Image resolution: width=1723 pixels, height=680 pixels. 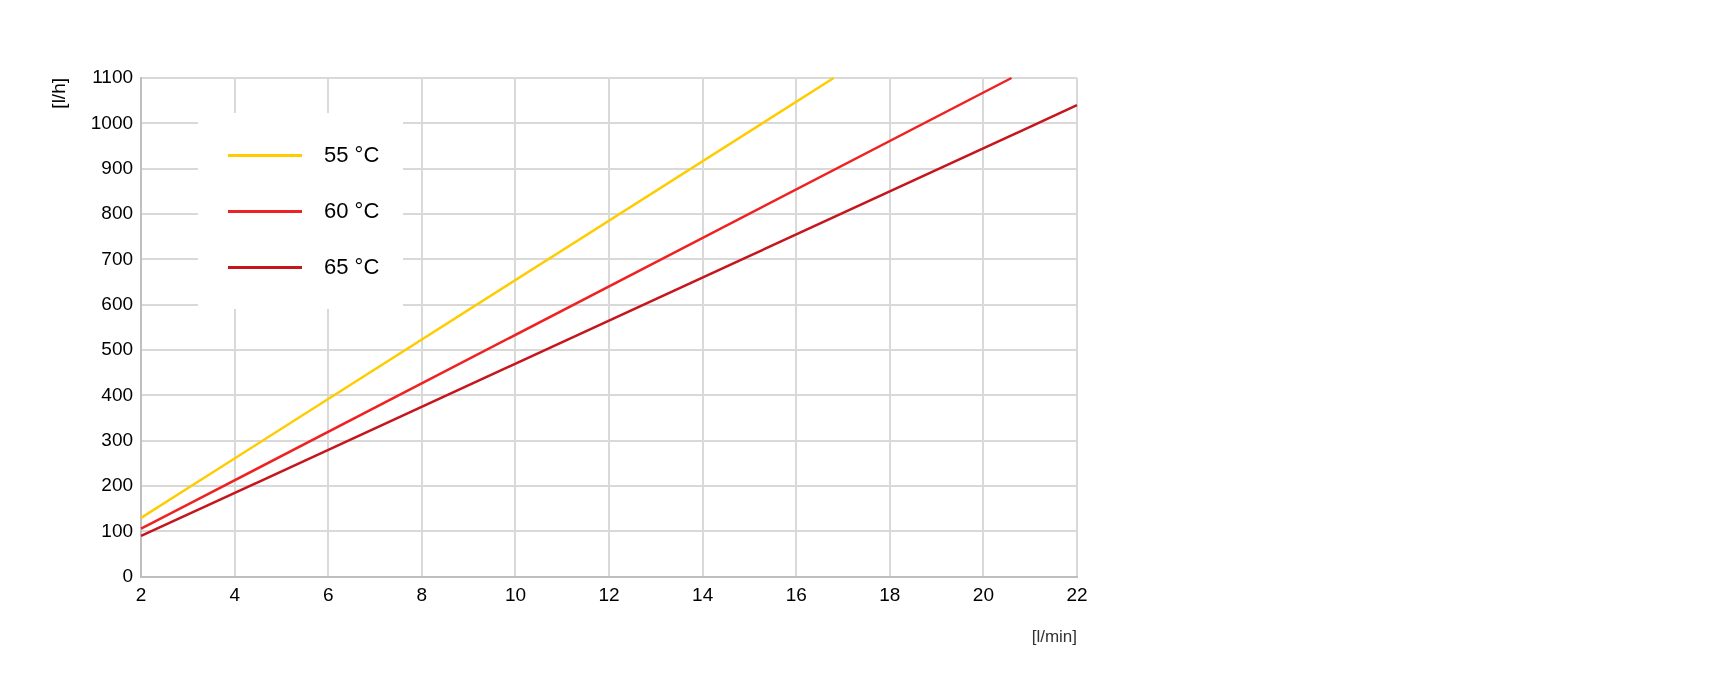 I want to click on y-tick-label: 600, so click(x=117, y=303).